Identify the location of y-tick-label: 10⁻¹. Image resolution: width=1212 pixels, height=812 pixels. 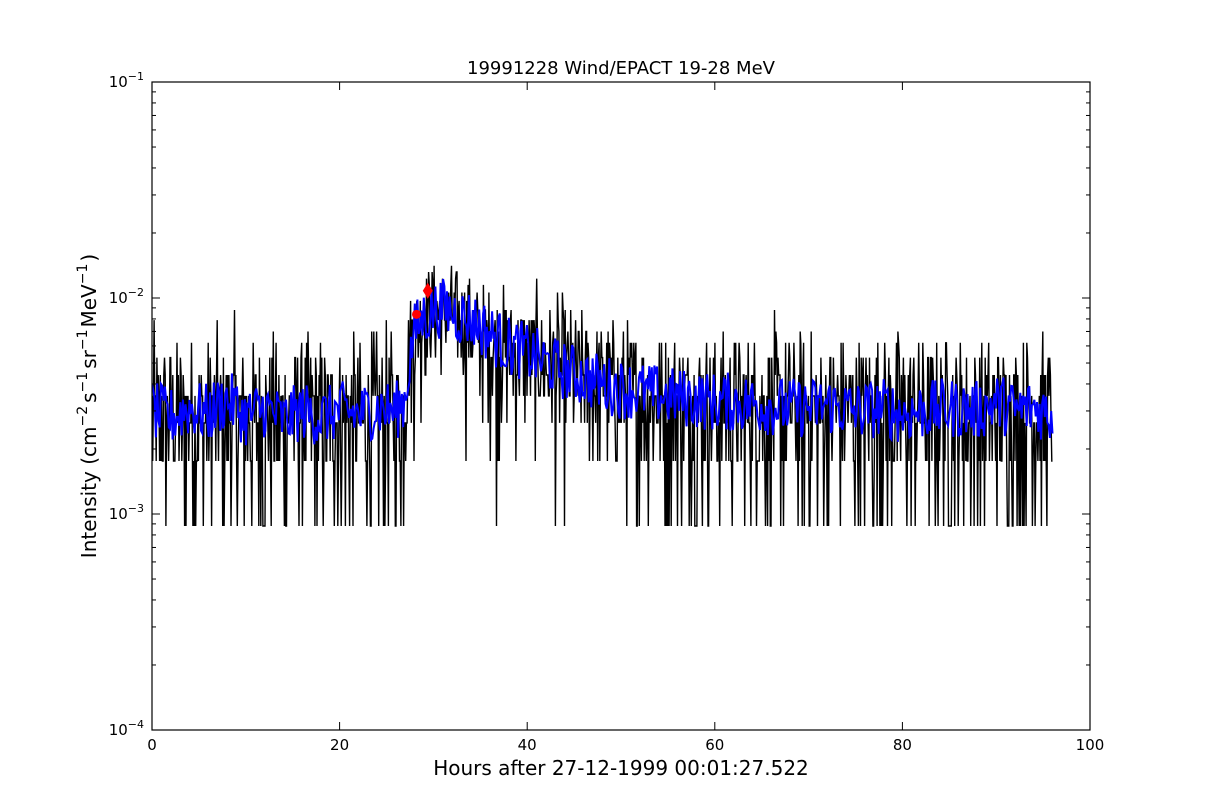
(126, 80).